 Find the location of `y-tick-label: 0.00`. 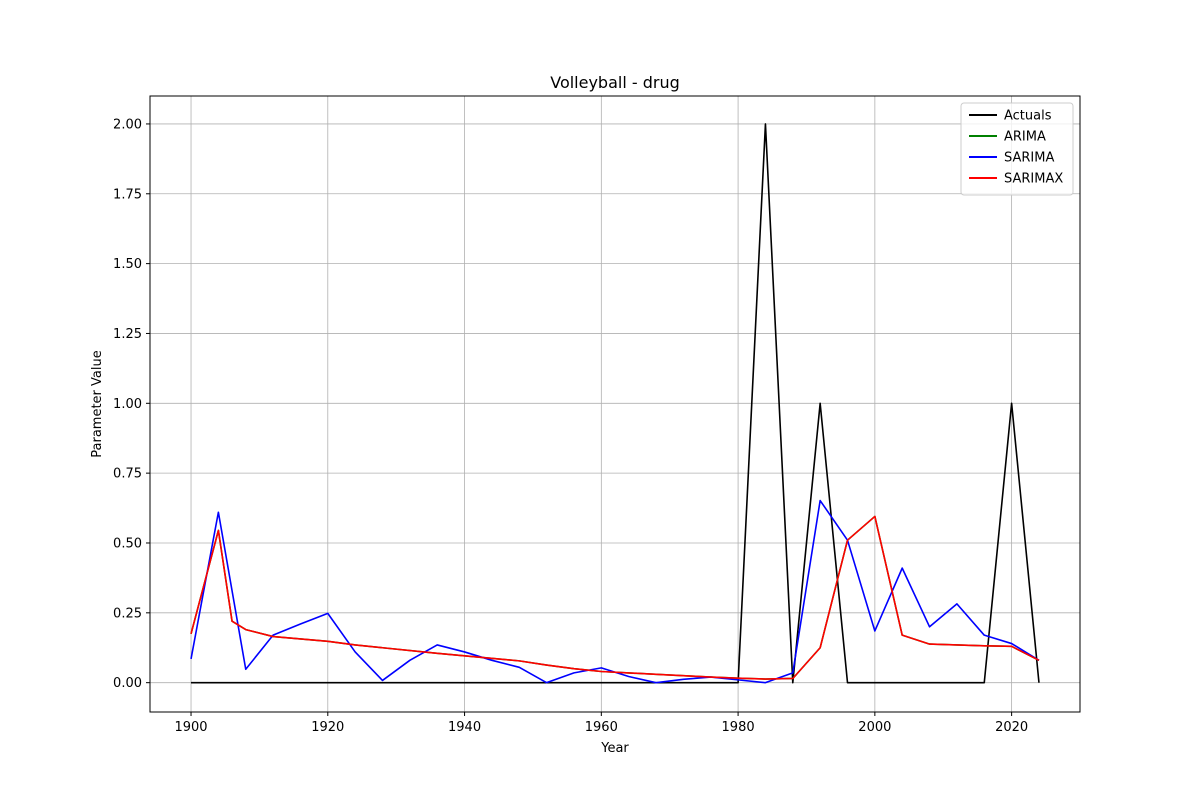

y-tick-label: 0.00 is located at coordinates (127, 683).